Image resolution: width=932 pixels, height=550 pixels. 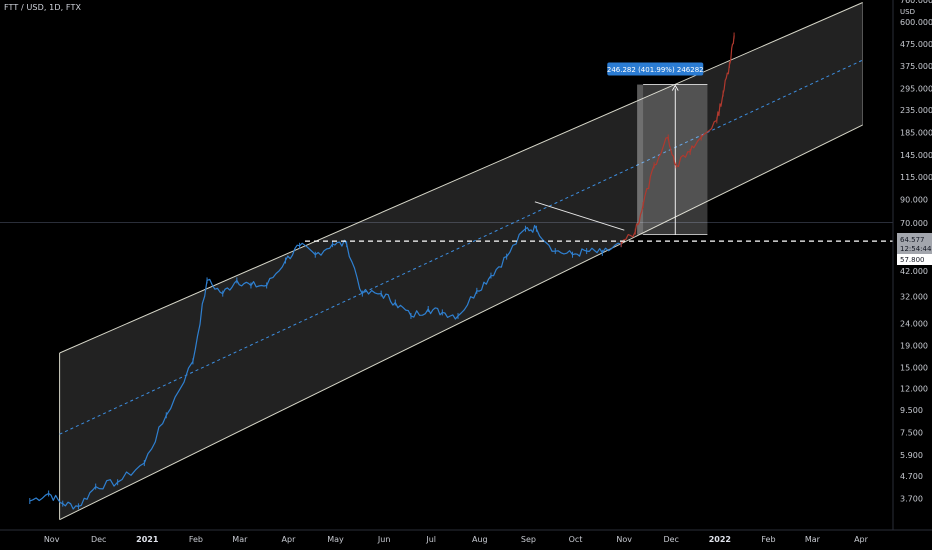 I want to click on y-tick-label: 7.500, so click(x=911, y=432).